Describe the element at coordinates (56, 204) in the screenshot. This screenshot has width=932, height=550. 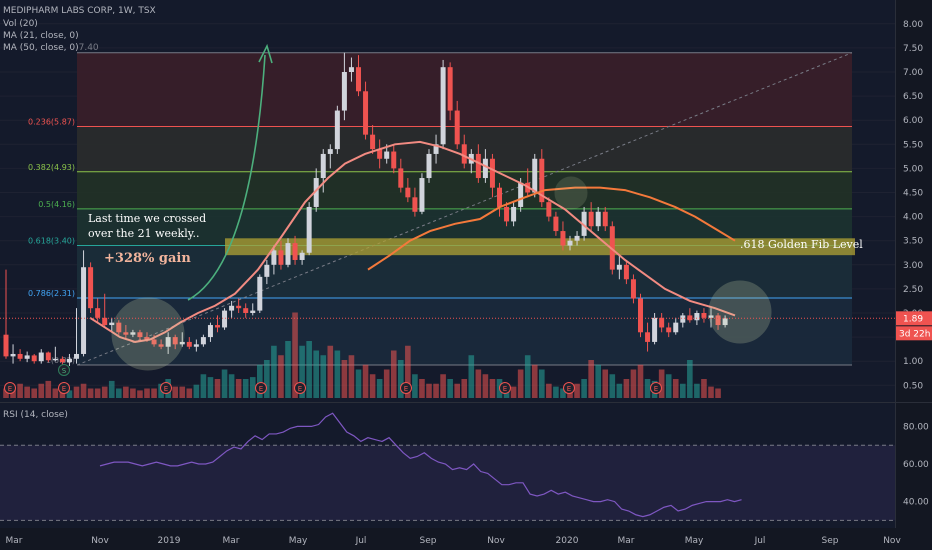
I see `fib-label: 0.5(4.16)` at that location.